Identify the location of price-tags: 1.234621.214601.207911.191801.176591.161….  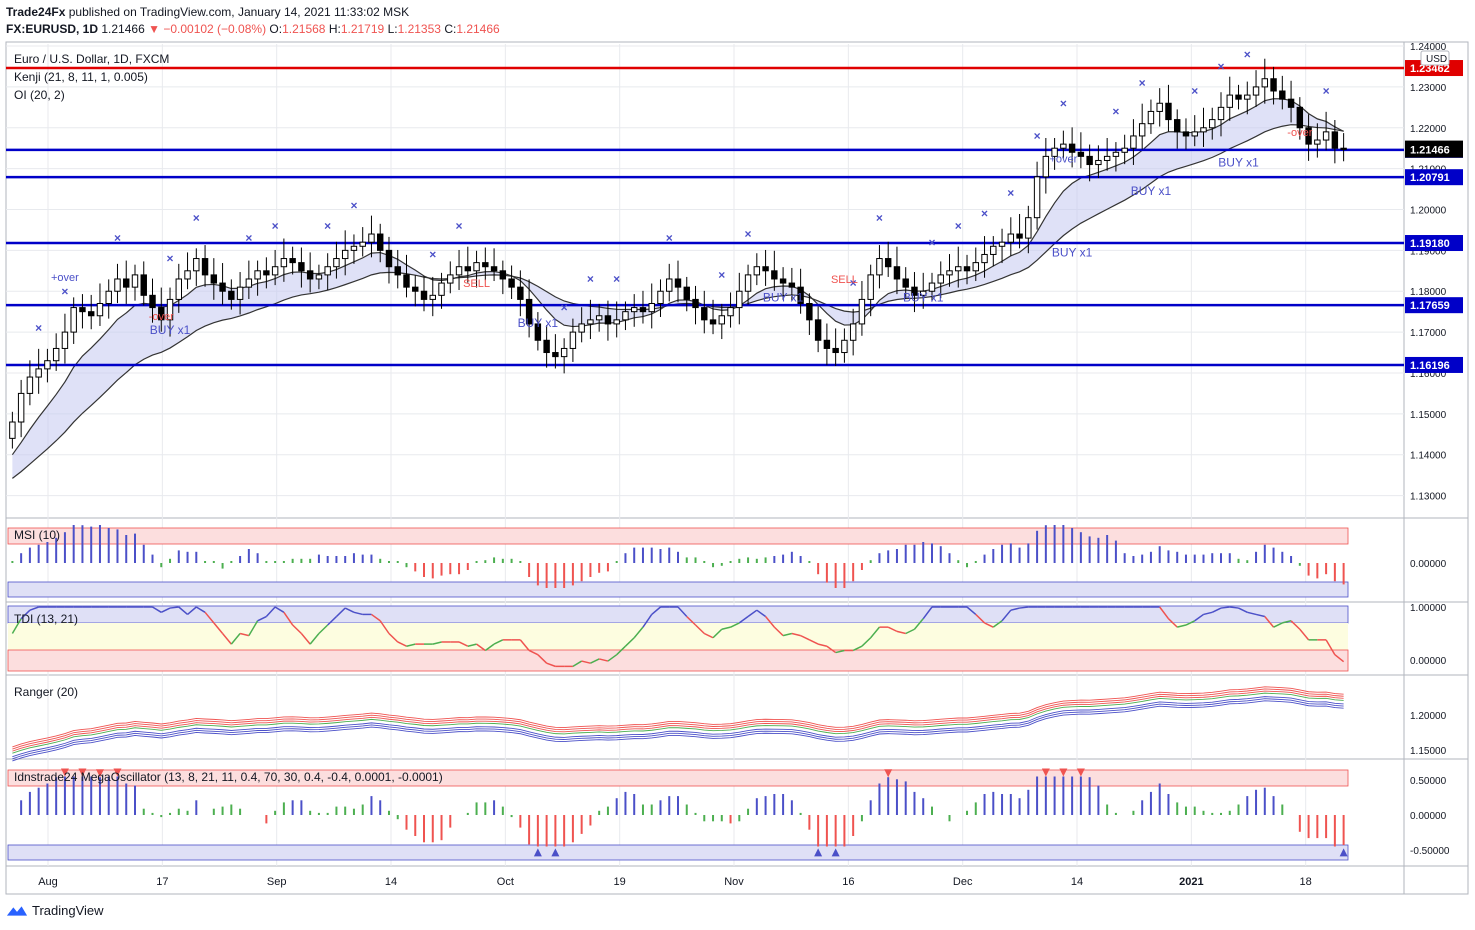
(1434, 211).